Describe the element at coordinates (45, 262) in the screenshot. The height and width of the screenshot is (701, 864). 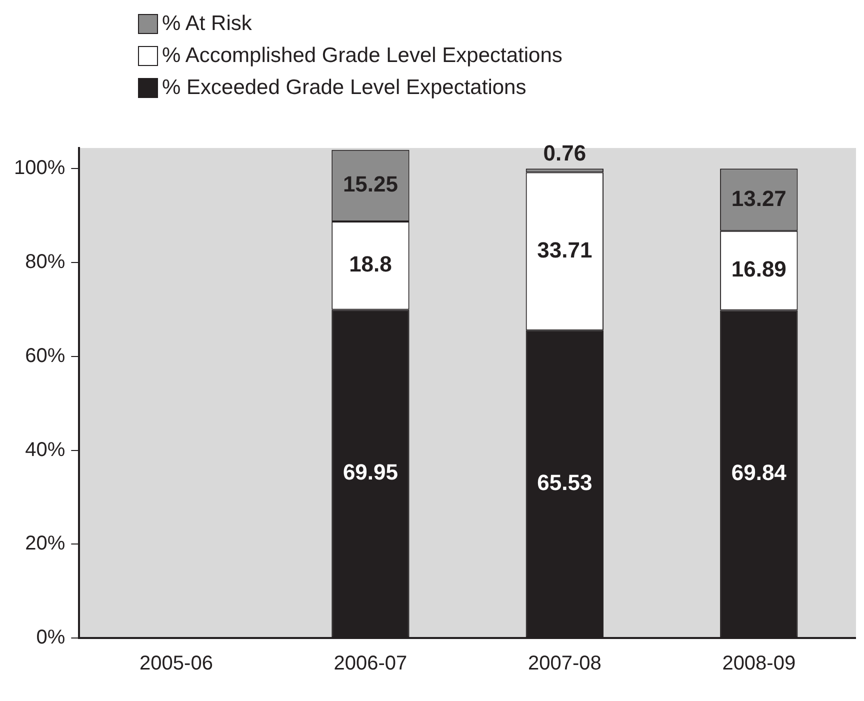
I see `y-tick-label: 80%` at that location.